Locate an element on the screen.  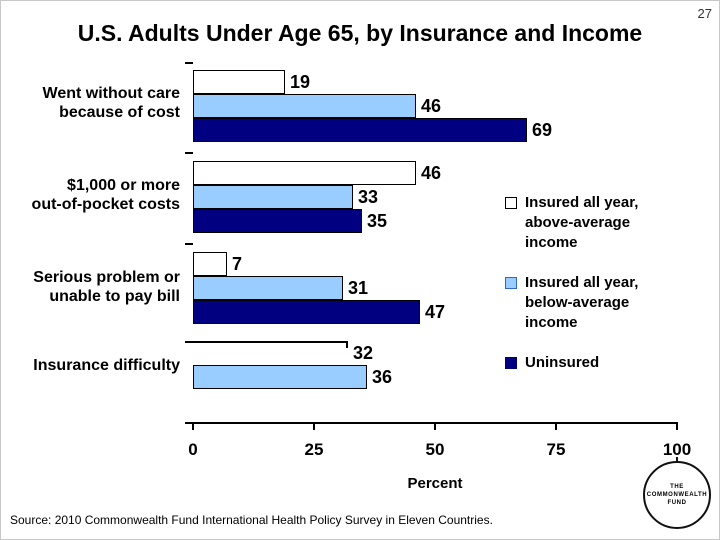
legend-item: Uninsured is located at coordinates (590, 363).